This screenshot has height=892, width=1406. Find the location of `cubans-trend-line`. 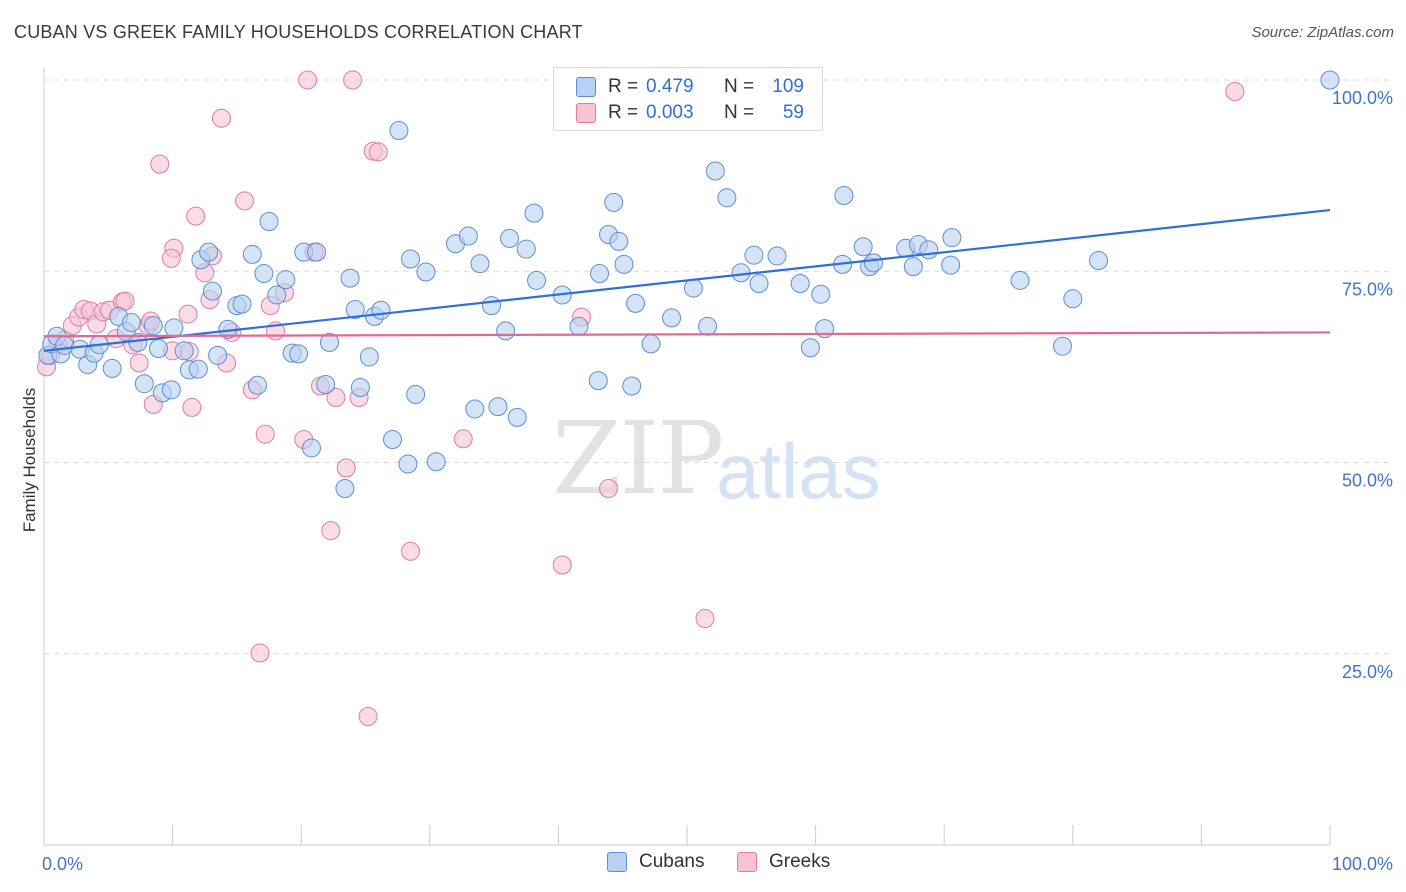

cubans-trend-line is located at coordinates (687, 280).